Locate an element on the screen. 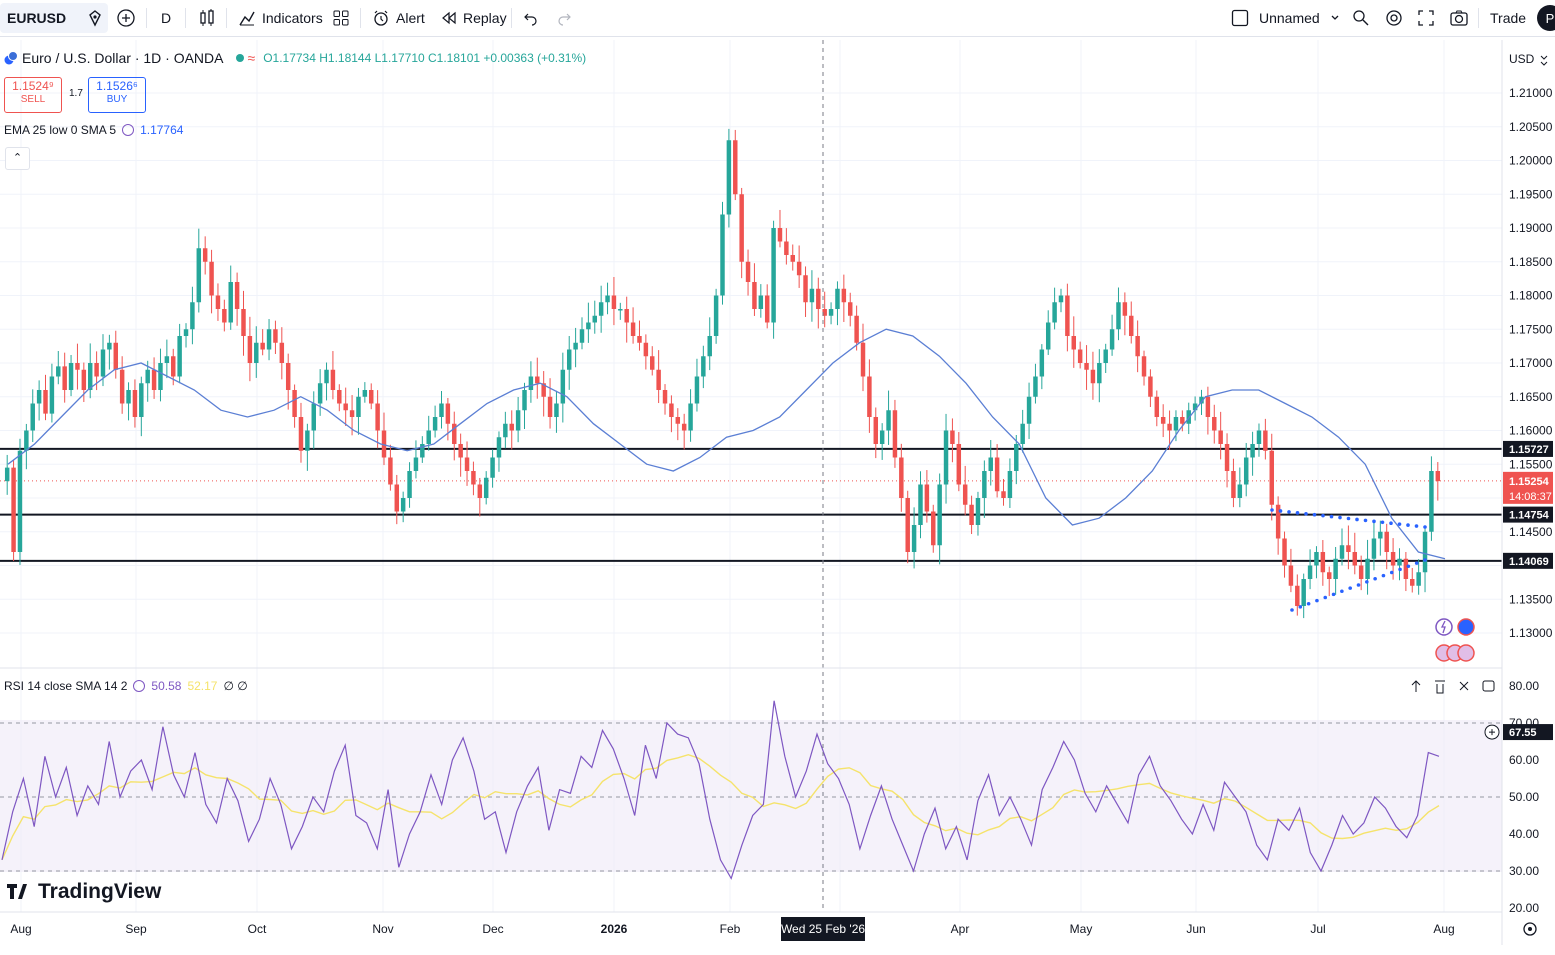 The width and height of the screenshot is (1555, 955). candles-style-icon is located at coordinates (207, 18).